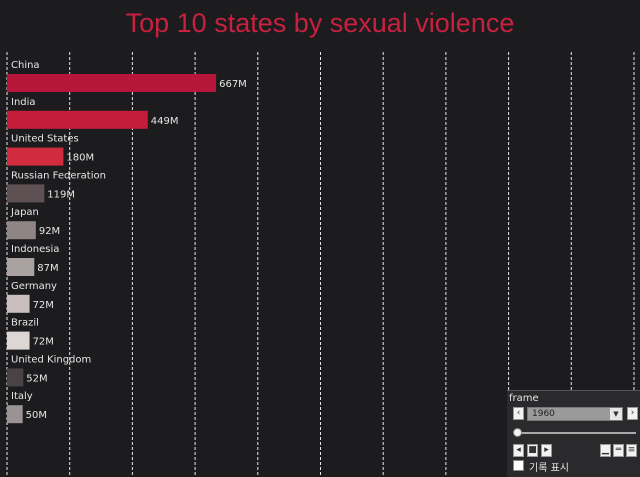 This screenshot has width=640, height=477. What do you see at coordinates (524, 398) in the screenshot?
I see `frame-caption: frame` at bounding box center [524, 398].